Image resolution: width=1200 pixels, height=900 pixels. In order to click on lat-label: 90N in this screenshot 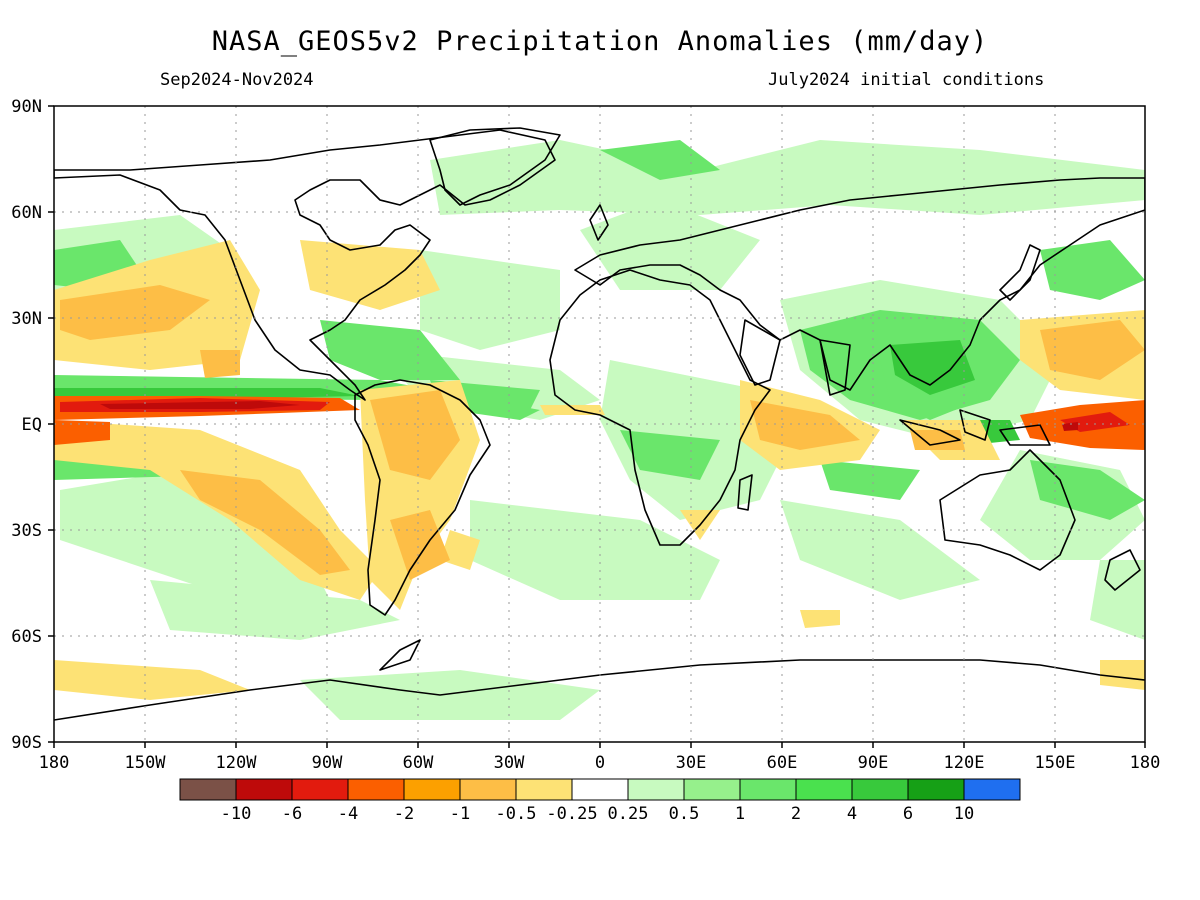, I will do `click(26, 107)`.